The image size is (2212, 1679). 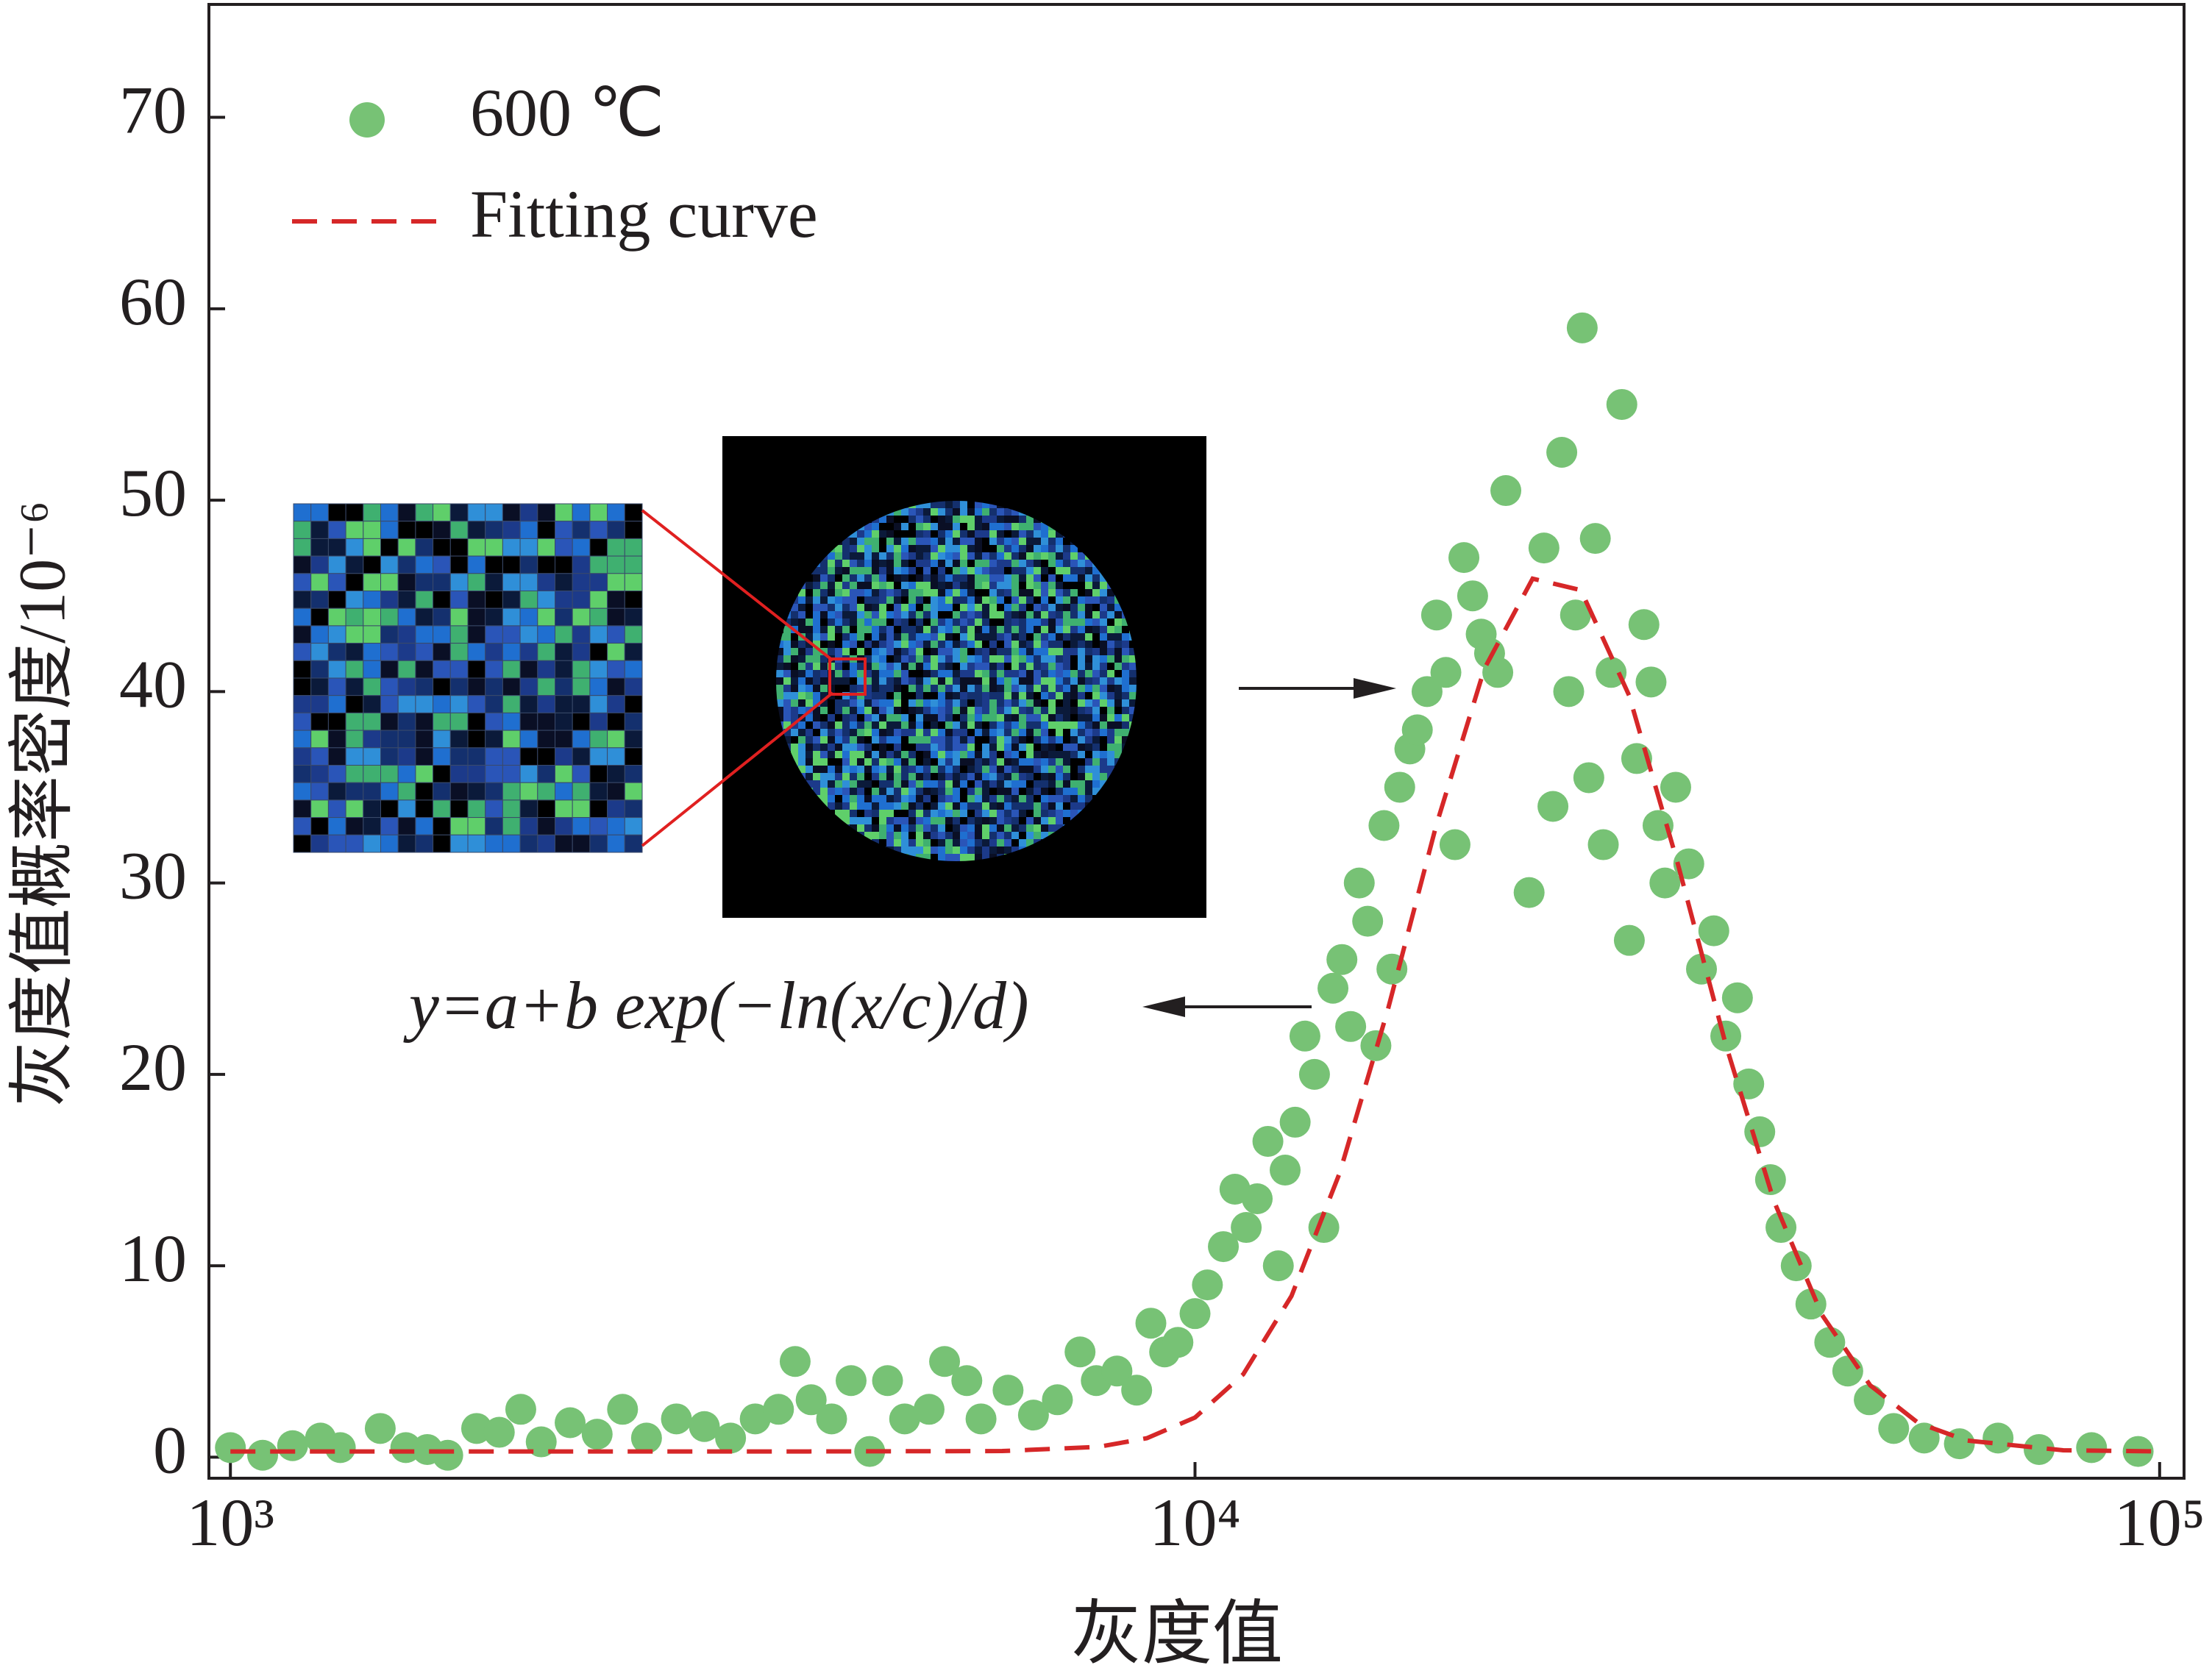 What do you see at coordinates (153, 110) in the screenshot?
I see `y-tick-label: 70` at bounding box center [153, 110].